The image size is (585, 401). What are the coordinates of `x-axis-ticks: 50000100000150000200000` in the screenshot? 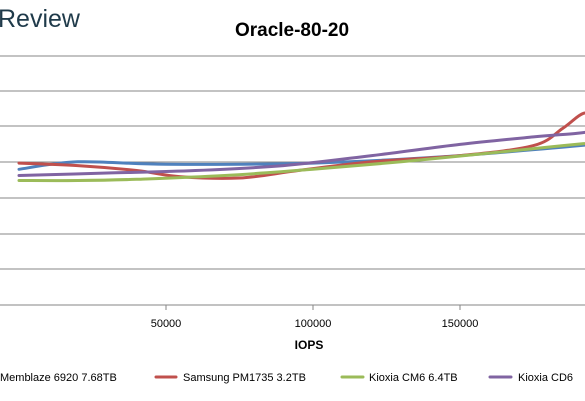 It's located at (315, 317).